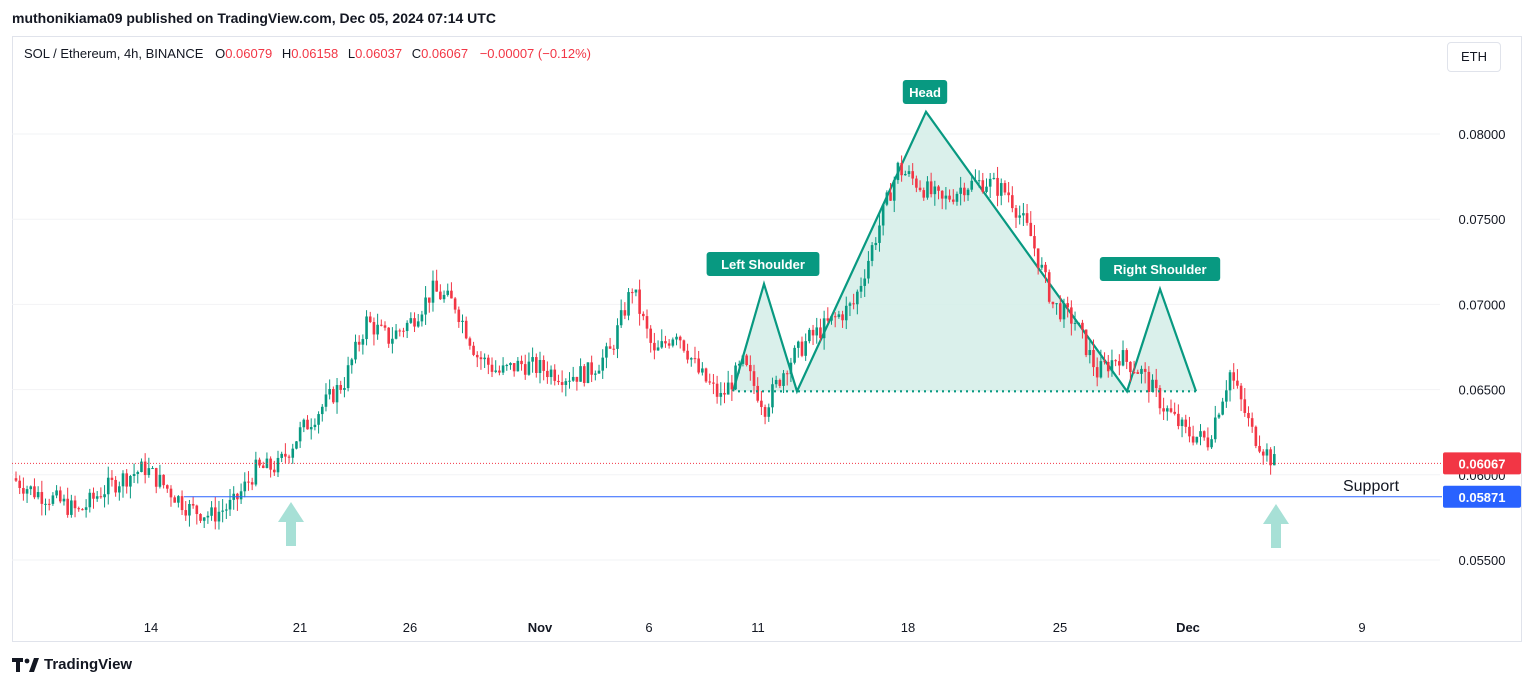  I want to click on left-shoulder-label-box, so click(763, 264).